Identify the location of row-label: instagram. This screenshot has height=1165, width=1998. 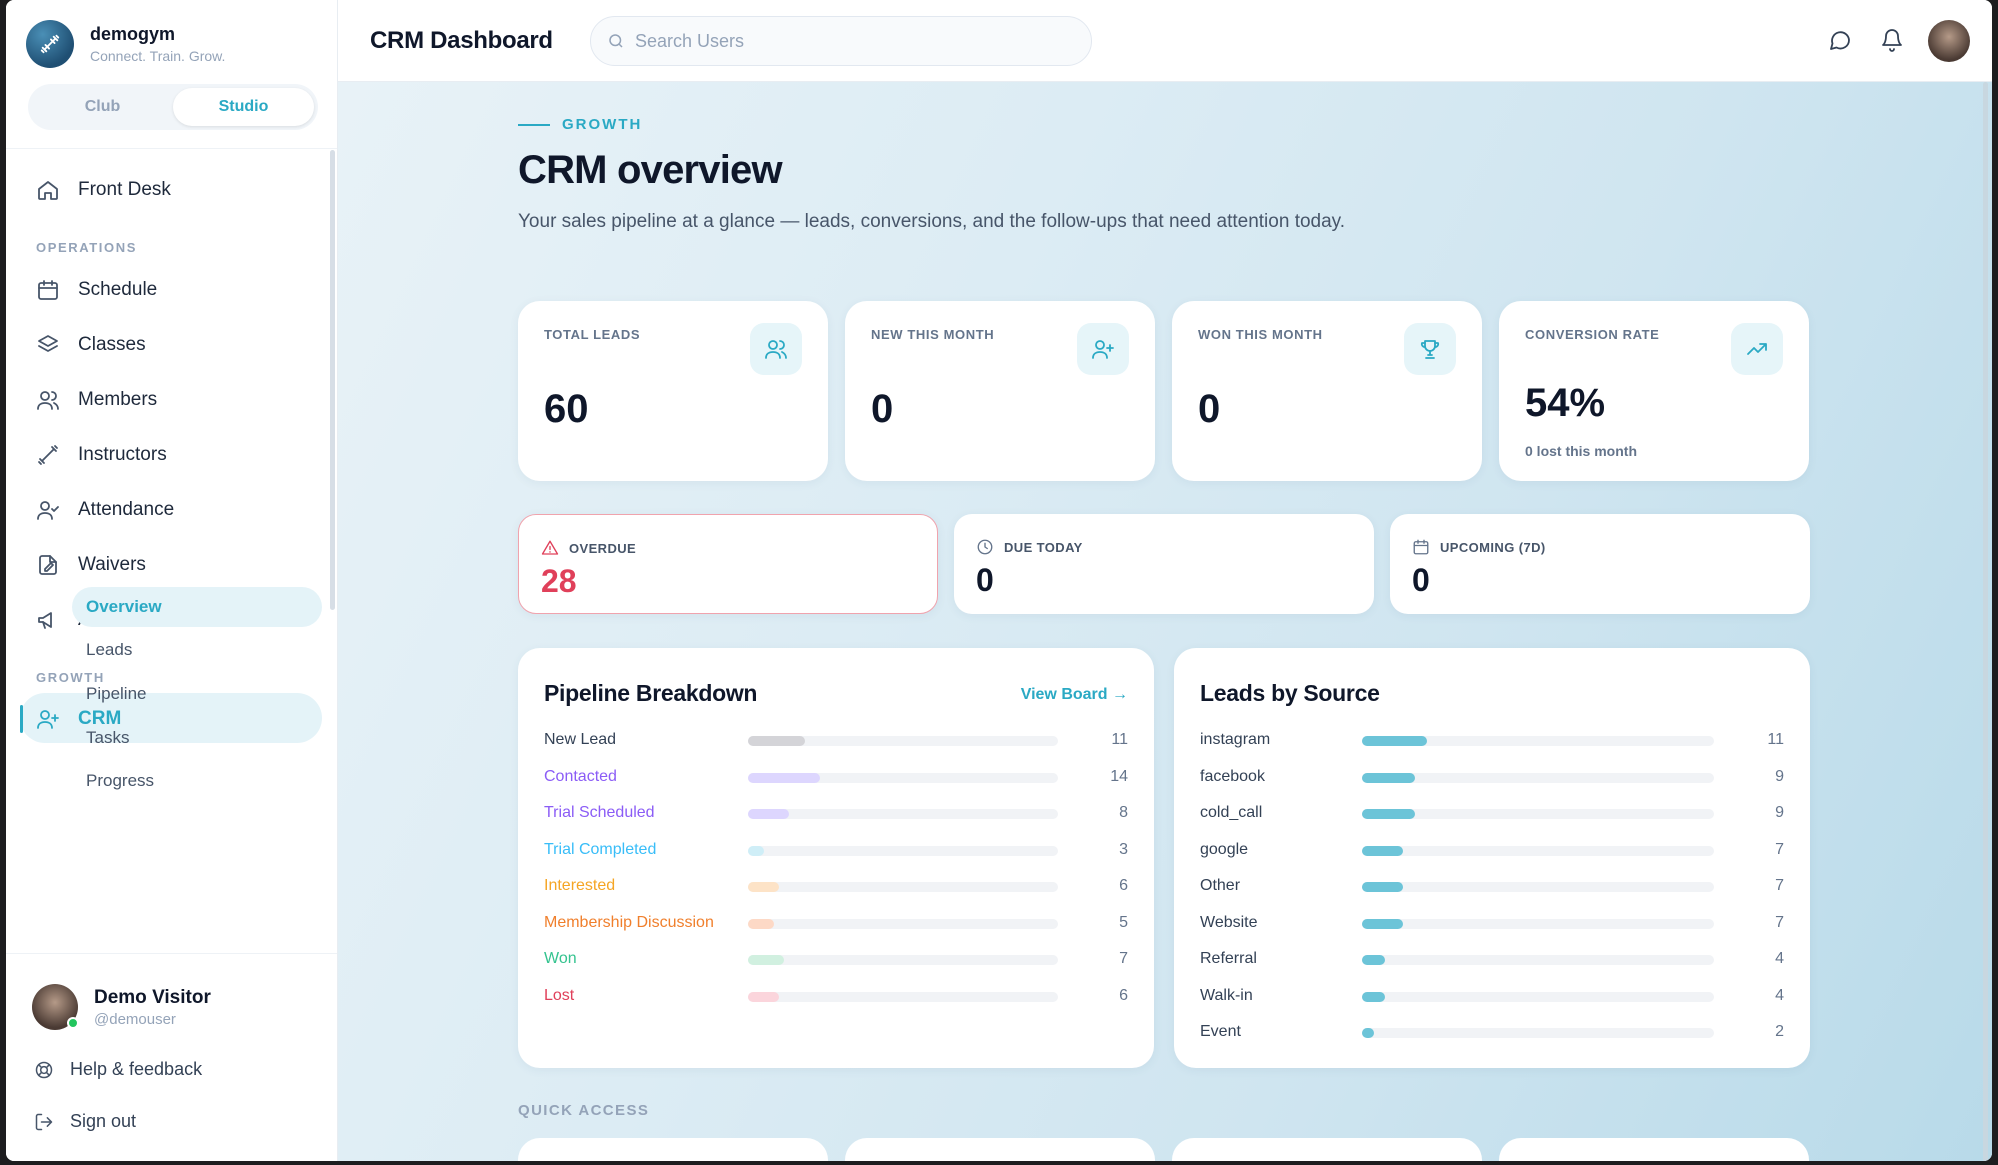
(1235, 739).